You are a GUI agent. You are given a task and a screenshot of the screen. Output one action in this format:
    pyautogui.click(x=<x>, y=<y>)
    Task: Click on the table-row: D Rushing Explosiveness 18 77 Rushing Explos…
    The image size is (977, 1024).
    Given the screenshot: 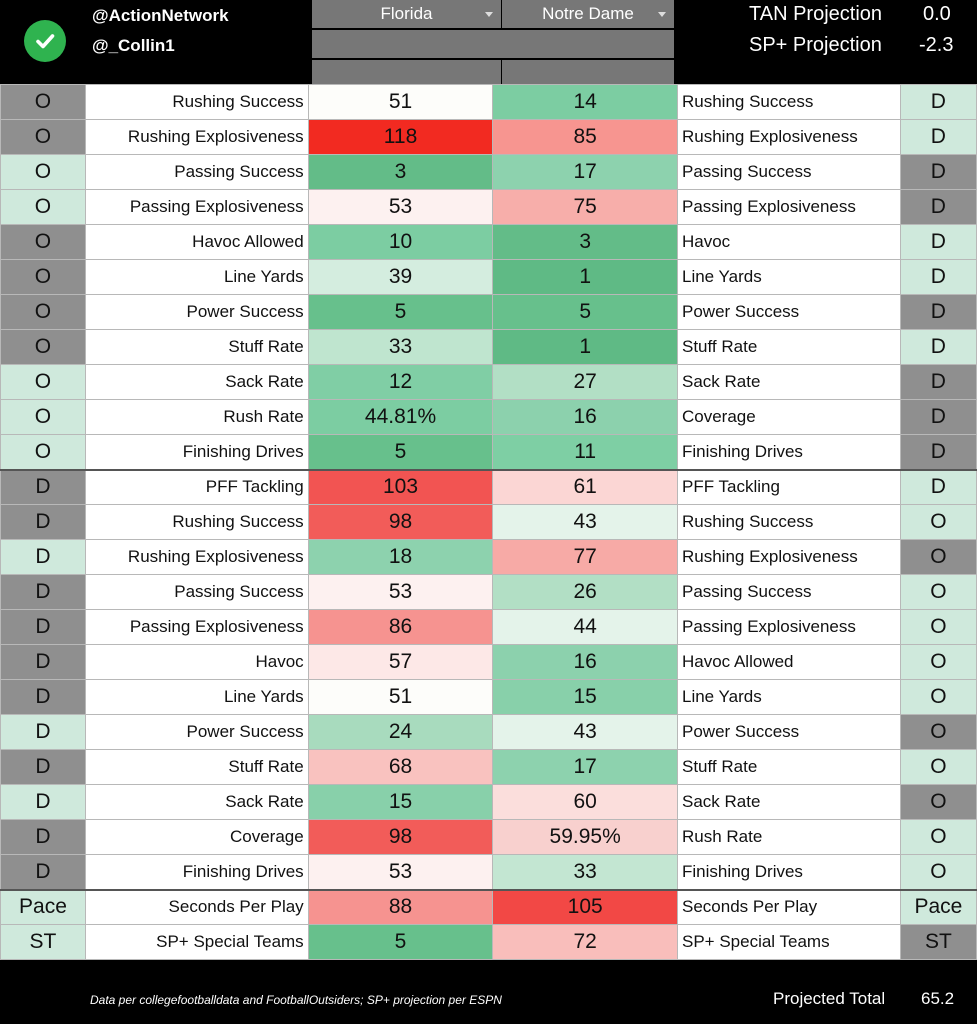 What is the action you would take?
    pyautogui.click(x=488, y=557)
    